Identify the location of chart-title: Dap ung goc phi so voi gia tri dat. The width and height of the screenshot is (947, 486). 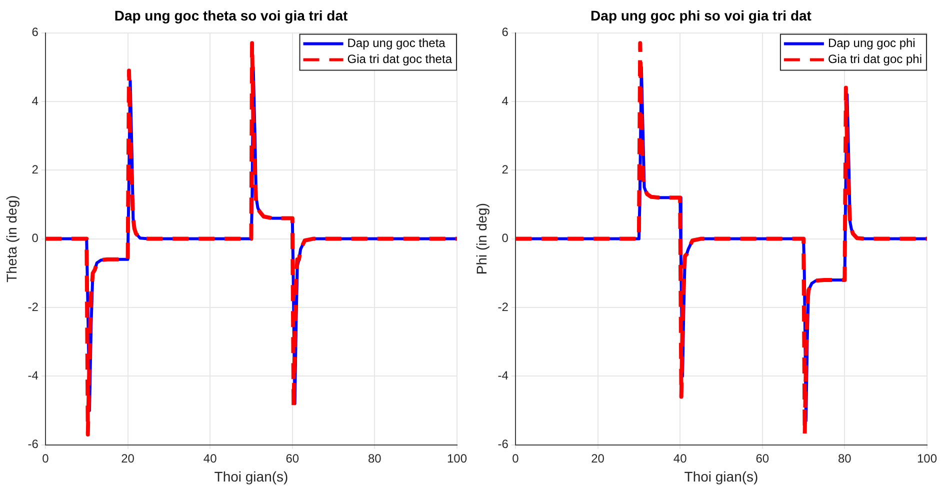
(701, 15).